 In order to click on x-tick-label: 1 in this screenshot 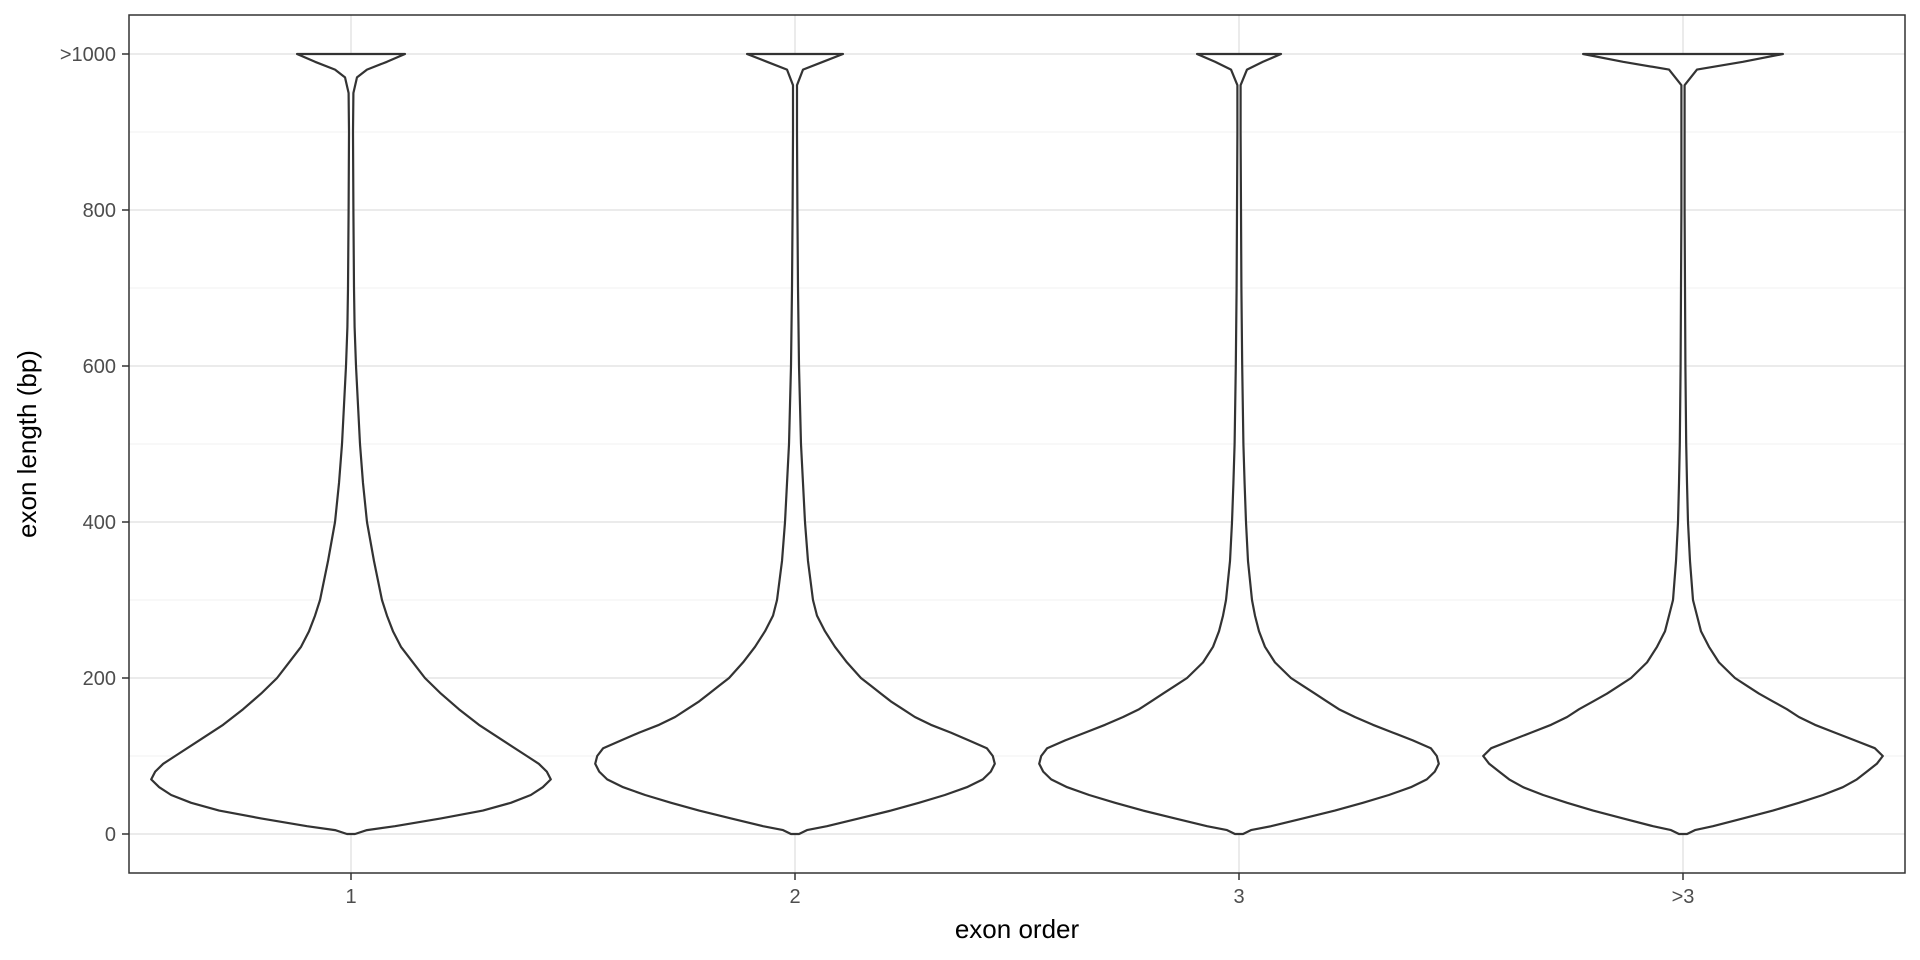, I will do `click(350, 897)`.